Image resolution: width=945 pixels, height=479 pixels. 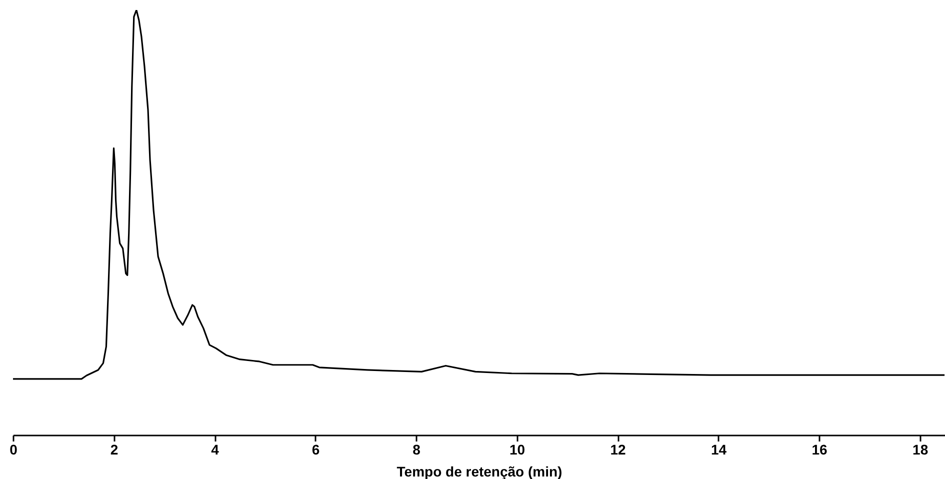 What do you see at coordinates (820, 450) in the screenshot?
I see `x-tick-label: 16` at bounding box center [820, 450].